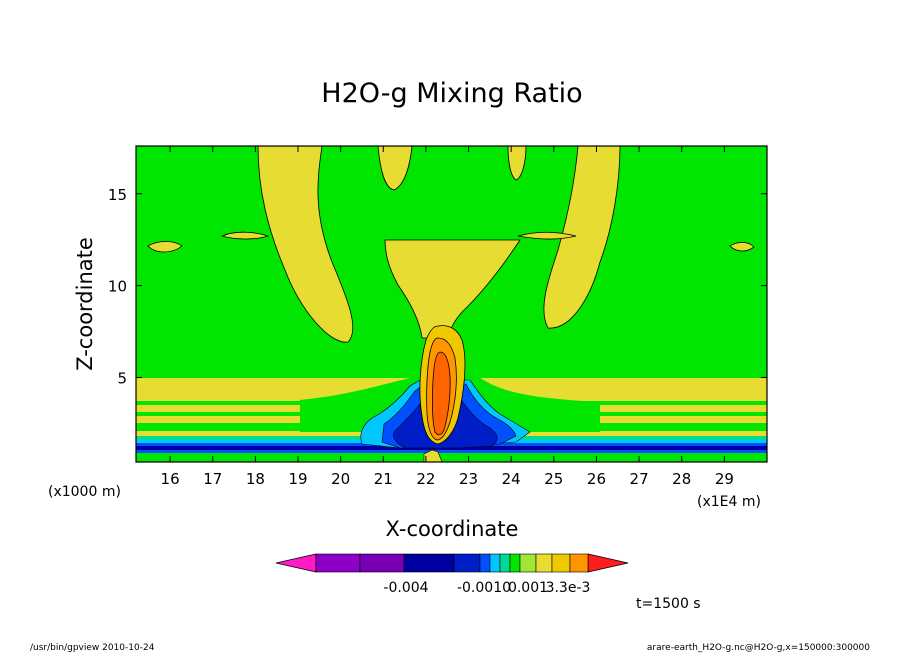 The image size is (904, 654). I want to click on colorbar-label: -0.0010, so click(484, 588).